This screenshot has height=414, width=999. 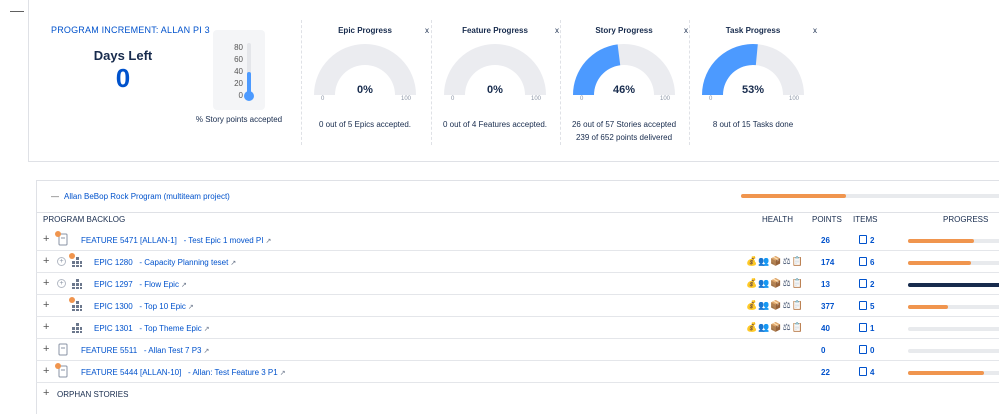 I want to click on row-name: - Top Theme Epic, so click(x=170, y=328).